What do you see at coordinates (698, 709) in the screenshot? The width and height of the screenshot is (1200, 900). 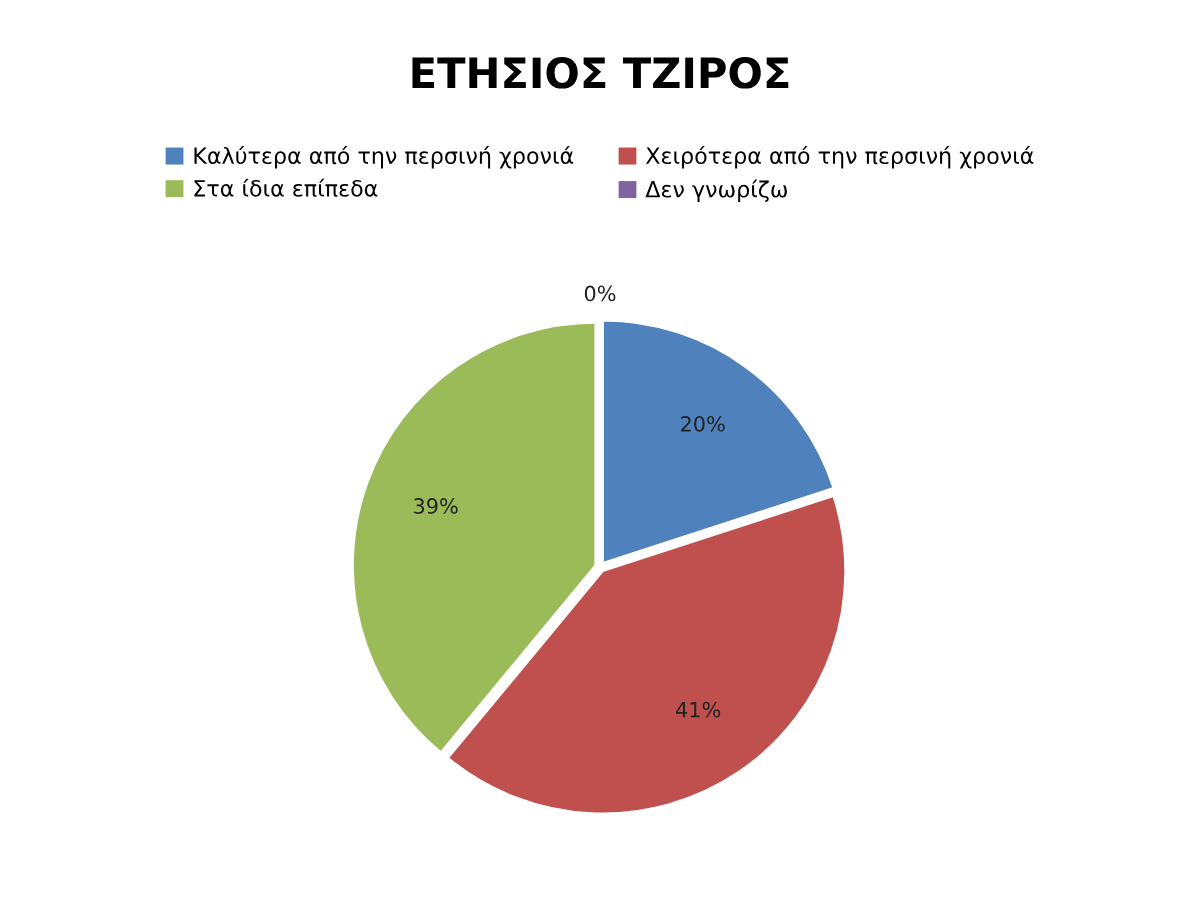 I see `data-label: 41%` at bounding box center [698, 709].